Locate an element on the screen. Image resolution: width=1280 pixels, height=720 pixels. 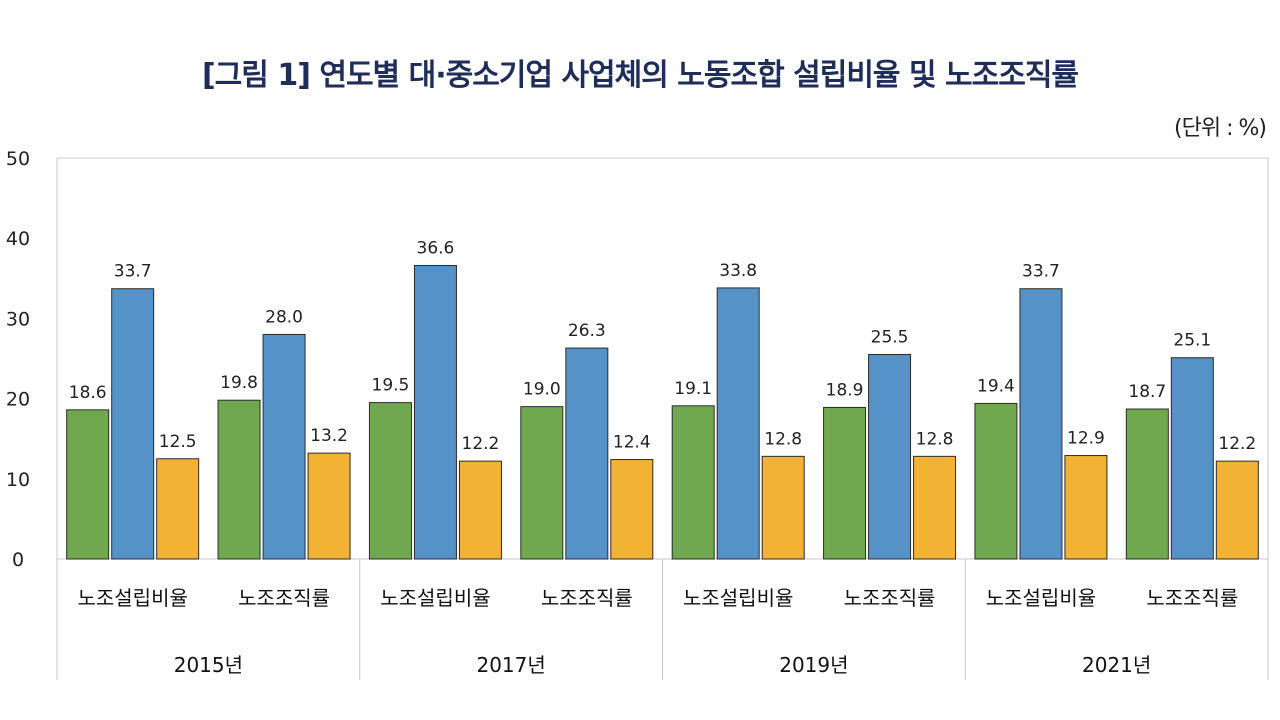
data-label: 26.3 is located at coordinates (587, 331).